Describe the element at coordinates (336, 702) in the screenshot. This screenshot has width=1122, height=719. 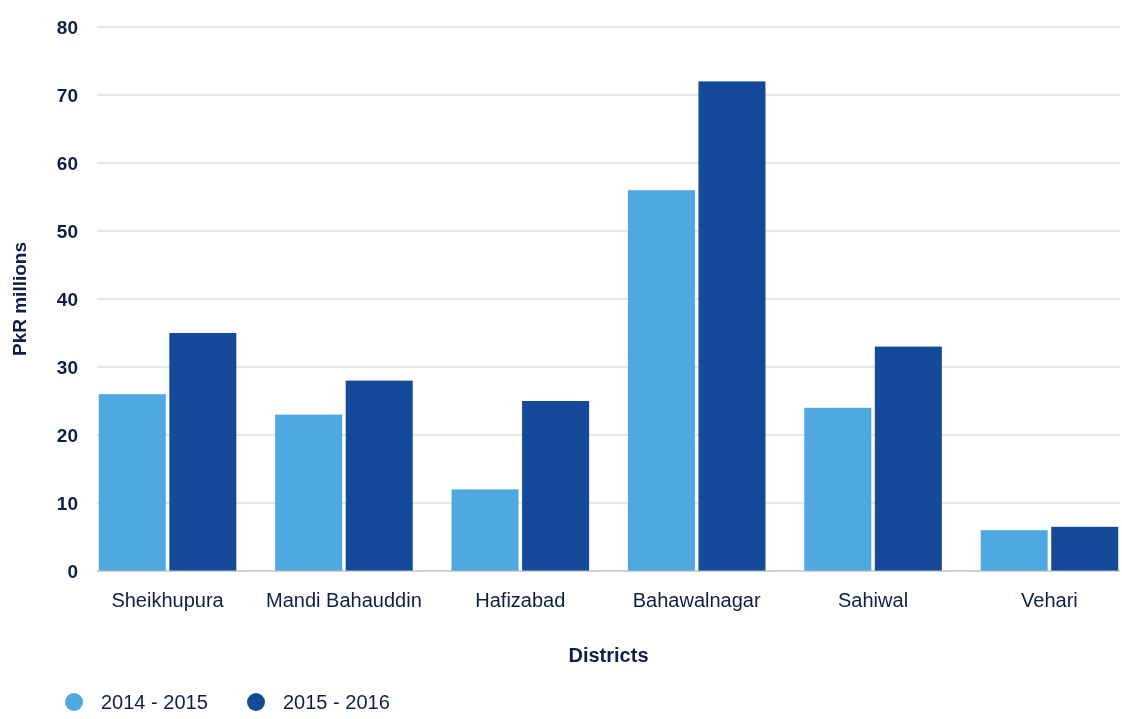
I see `legend-label: 2015 - 2016` at that location.